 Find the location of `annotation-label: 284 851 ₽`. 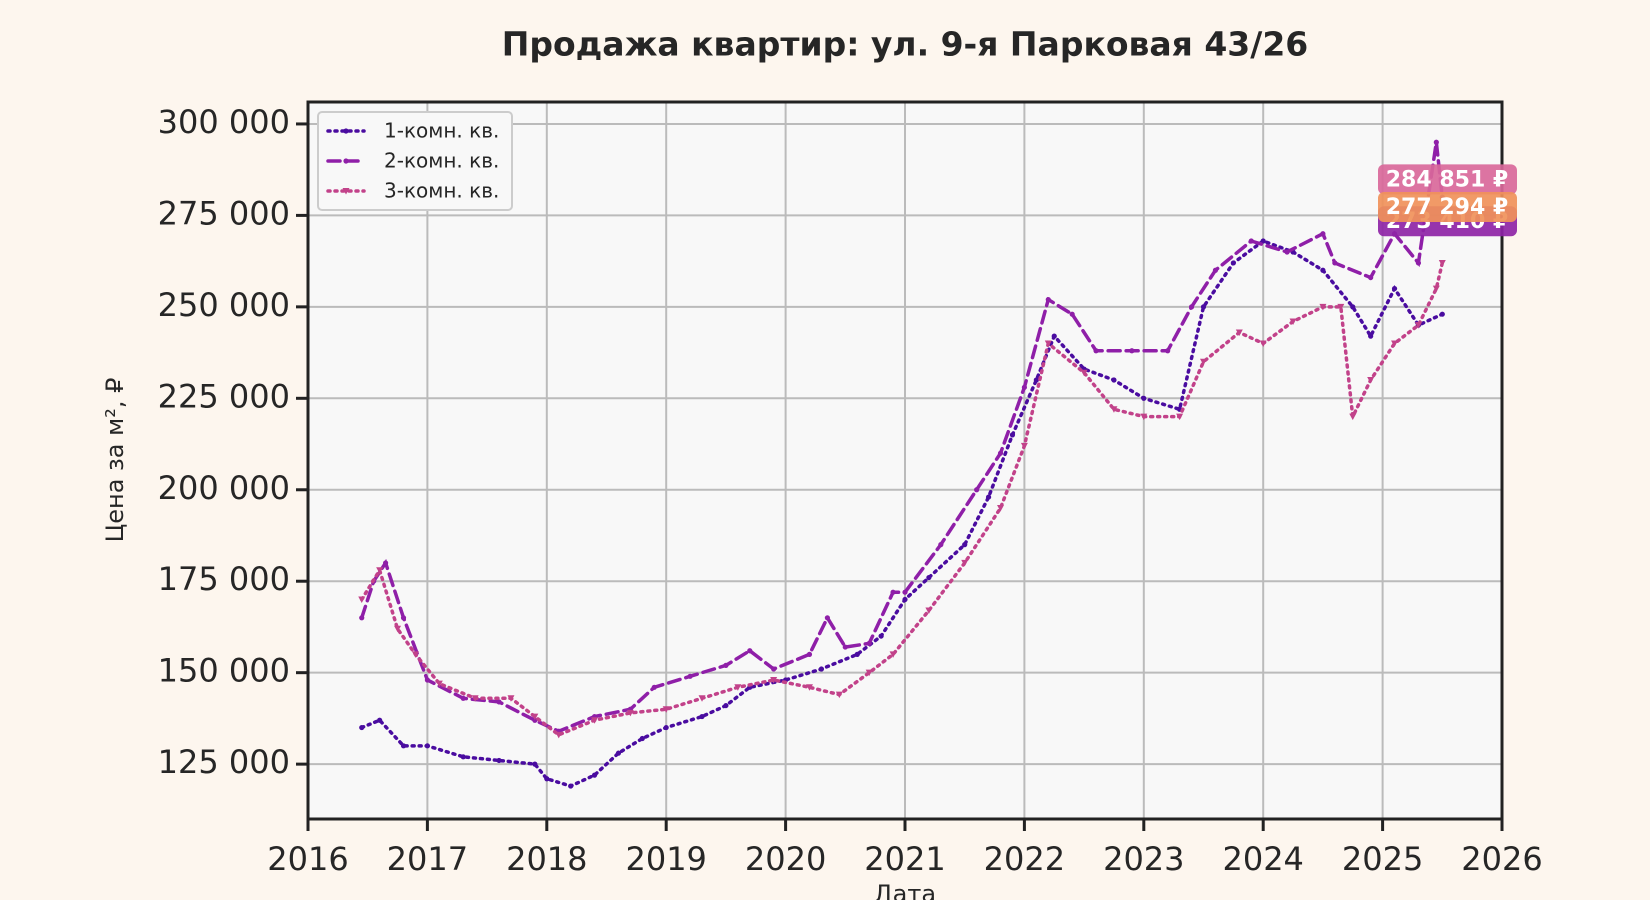

annotation-label: 284 851 ₽ is located at coordinates (1447, 179).